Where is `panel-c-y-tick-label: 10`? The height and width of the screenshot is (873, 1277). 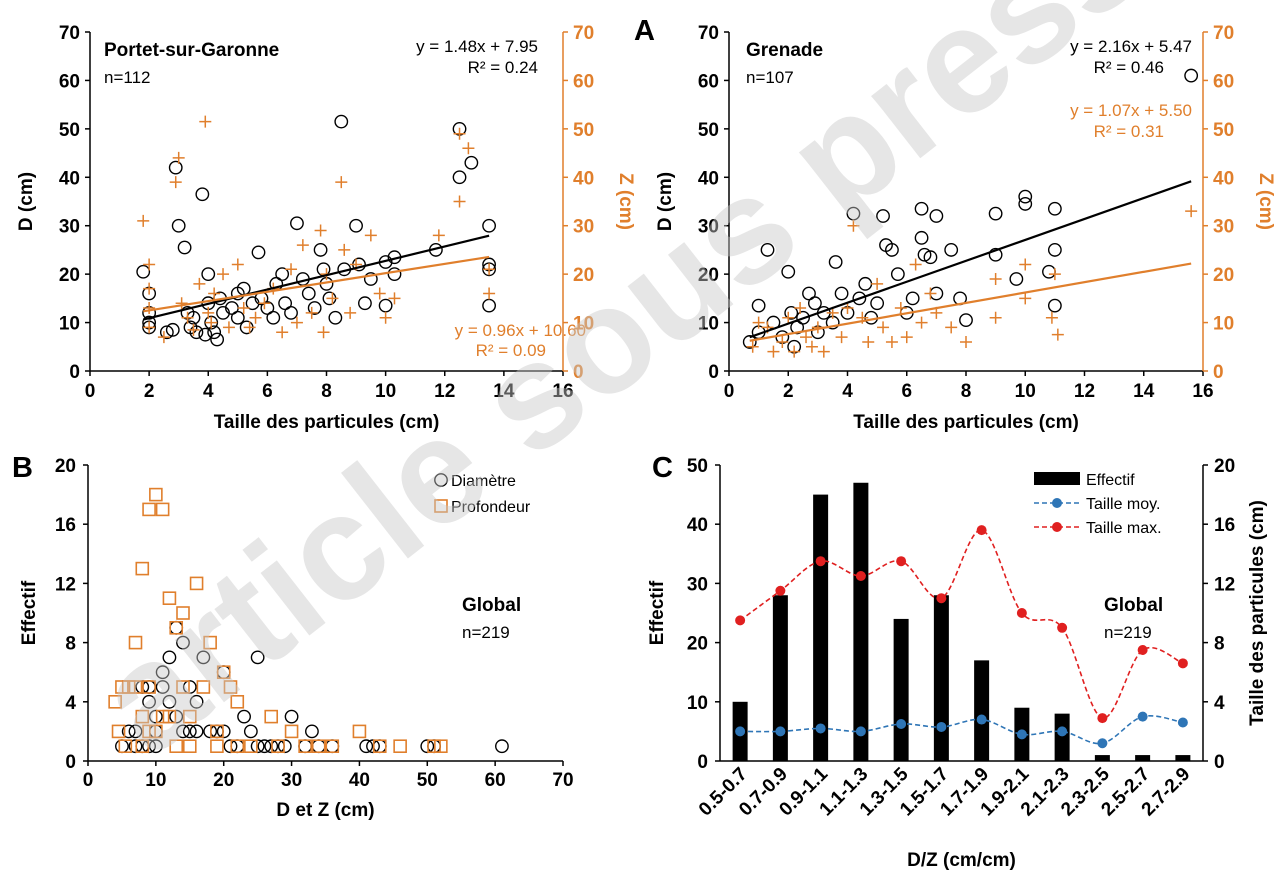
panel-c-y-tick-label: 10 is located at coordinates (697, 703).